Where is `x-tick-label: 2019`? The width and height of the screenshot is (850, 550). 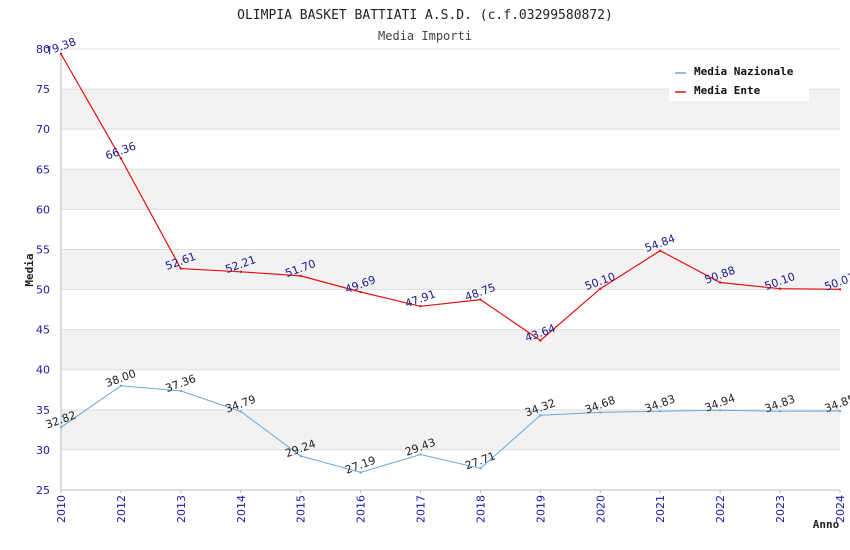
x-tick-label: 2019 is located at coordinates (540, 509).